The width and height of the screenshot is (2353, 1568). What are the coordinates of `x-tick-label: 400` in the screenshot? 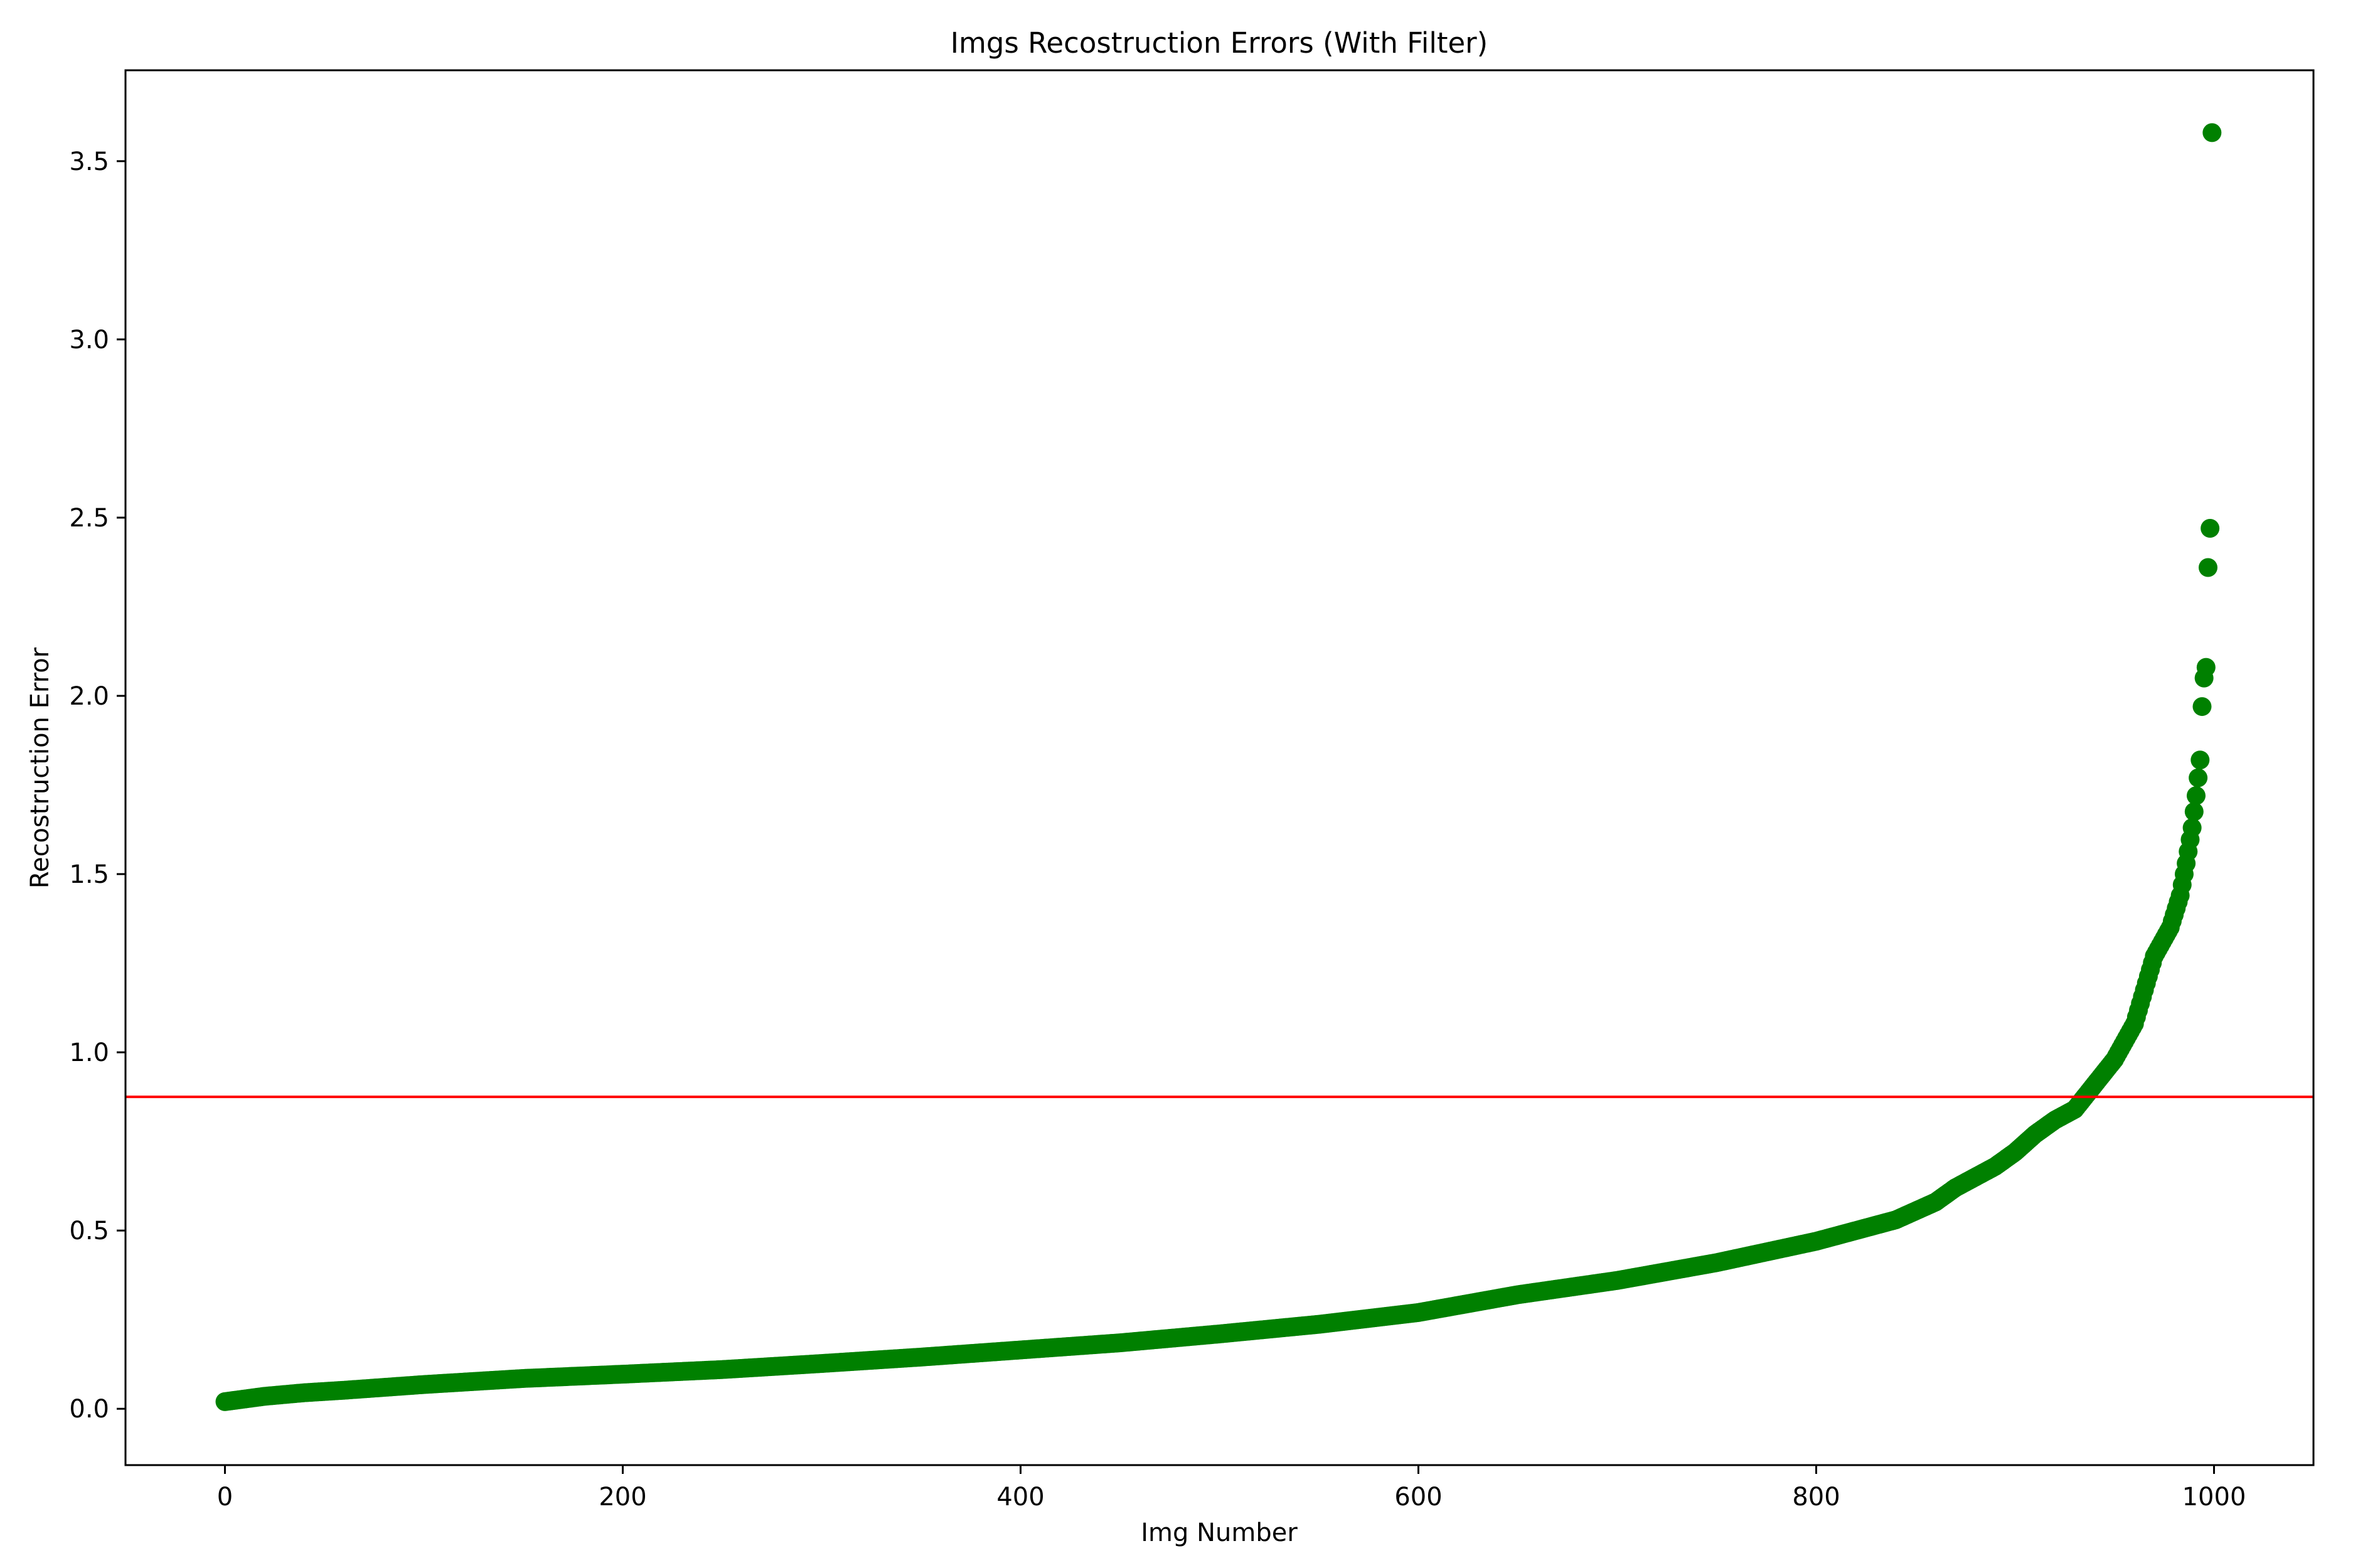 It's located at (1020, 1497).